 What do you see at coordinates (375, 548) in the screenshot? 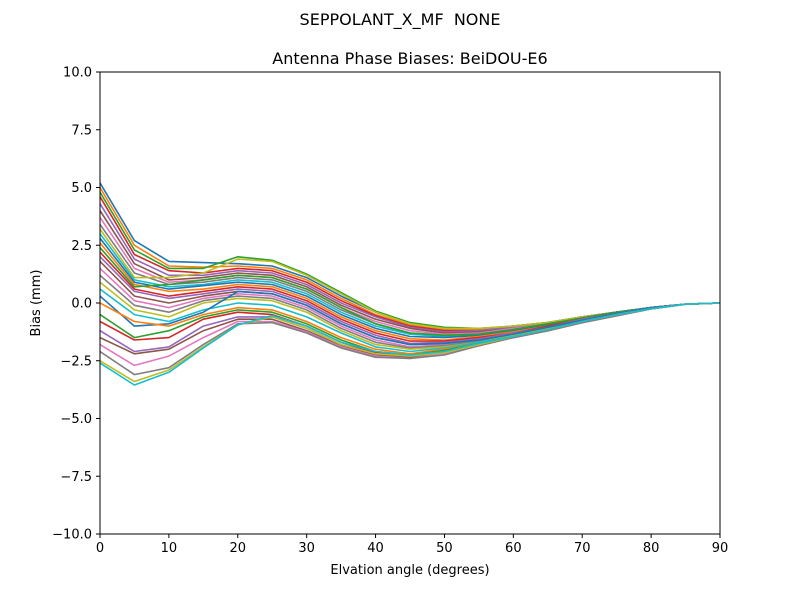
I see `x-tick-label: 40` at bounding box center [375, 548].